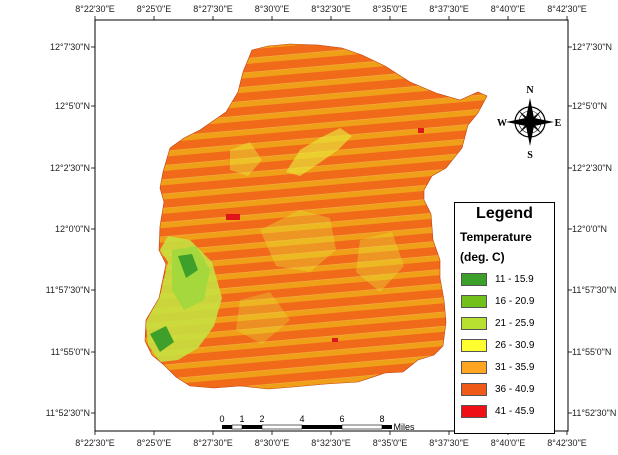  I want to click on yellow-patch-east, so click(380, 262).